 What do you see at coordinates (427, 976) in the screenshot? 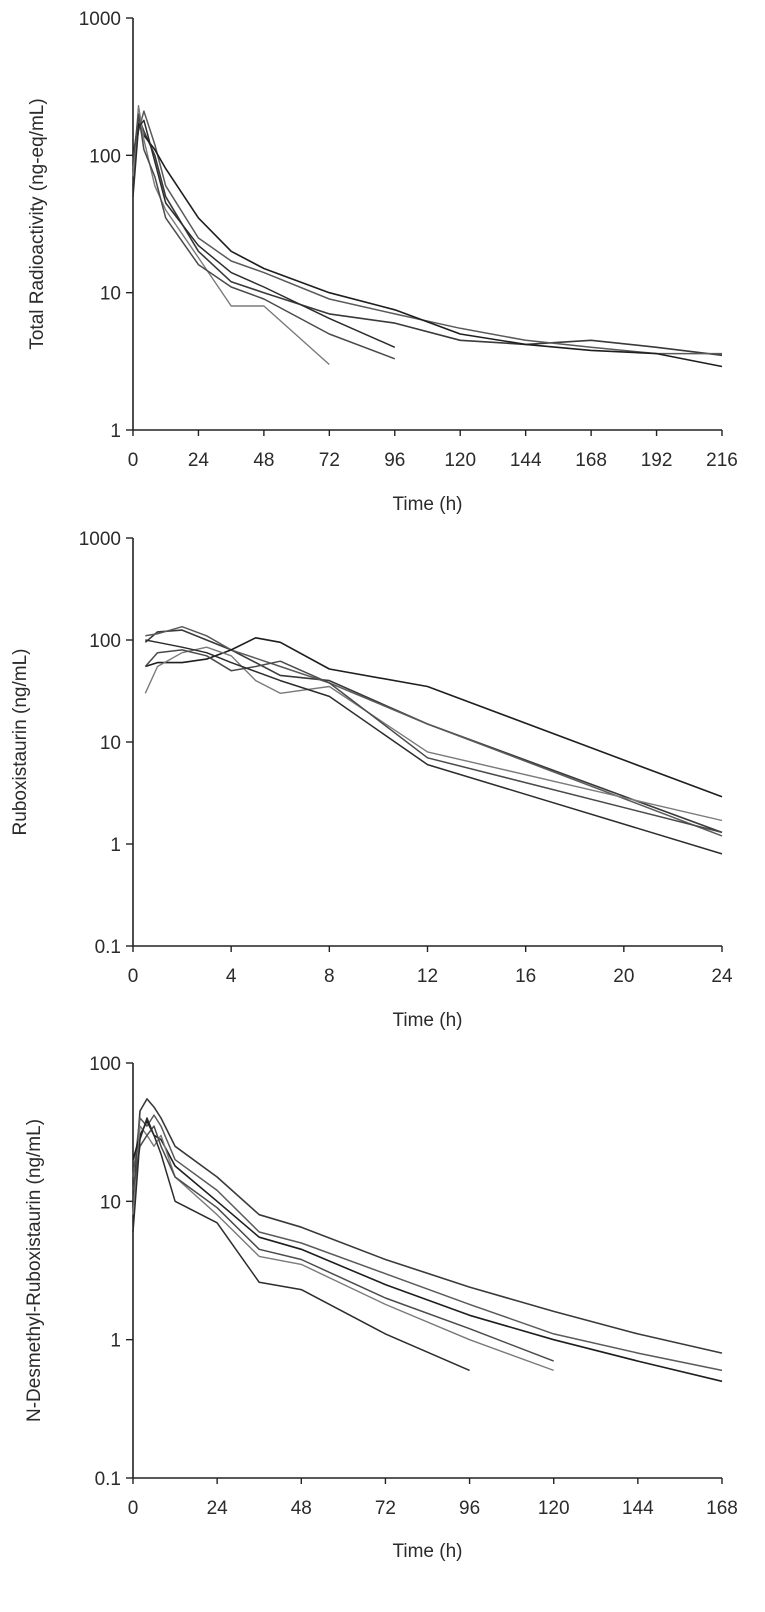
I see `x-tick-label: 12` at bounding box center [427, 976].